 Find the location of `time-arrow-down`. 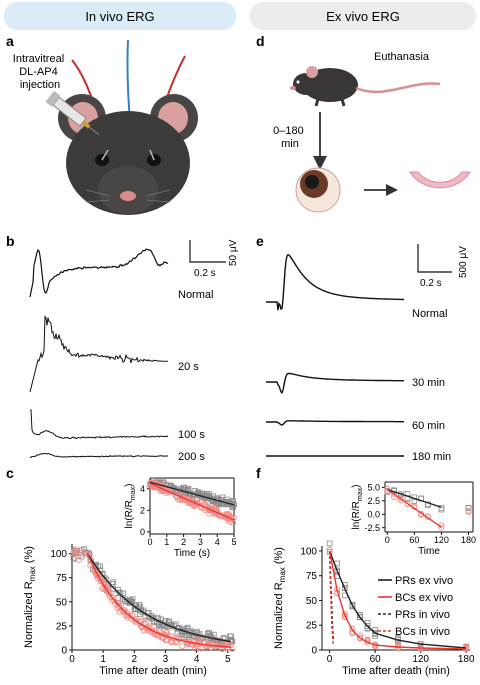

time-arrow-down is located at coordinates (320, 141).